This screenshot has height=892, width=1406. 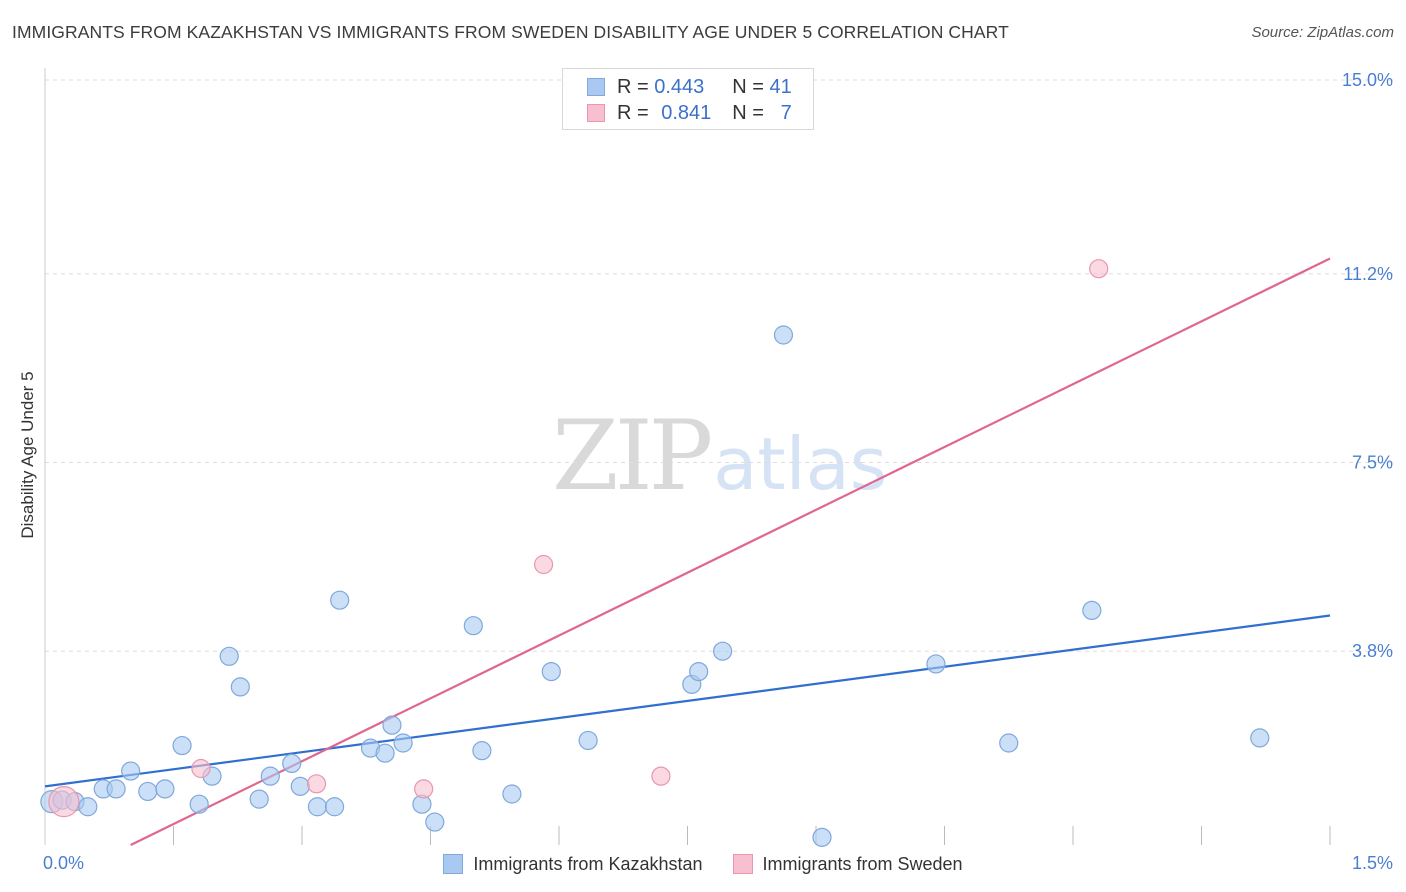 I want to click on legend-row-sweden: R = 0.841 N = 7, so click(x=689, y=113).